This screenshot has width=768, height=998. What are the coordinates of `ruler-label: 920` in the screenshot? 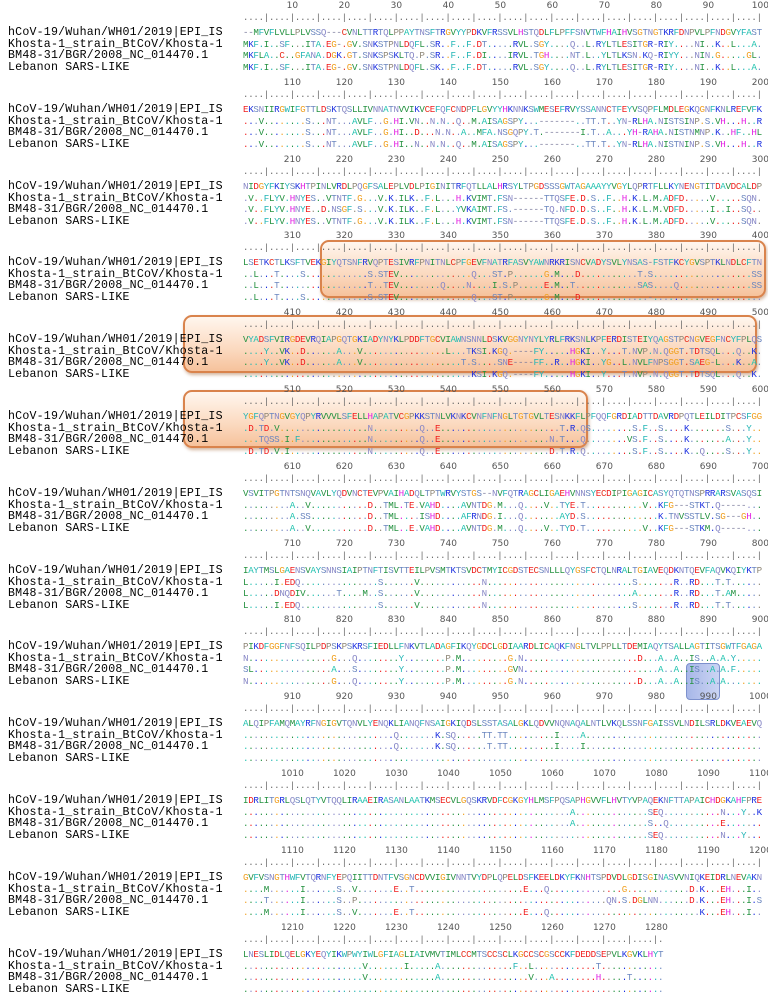 It's located at (344, 697).